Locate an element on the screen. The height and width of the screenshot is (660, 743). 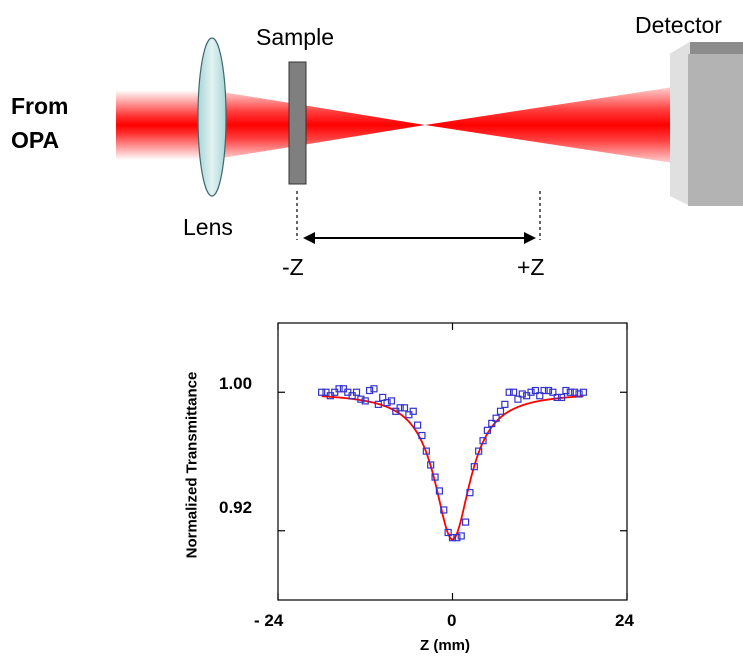
x-tick-label-0: 0 is located at coordinates (452, 620).